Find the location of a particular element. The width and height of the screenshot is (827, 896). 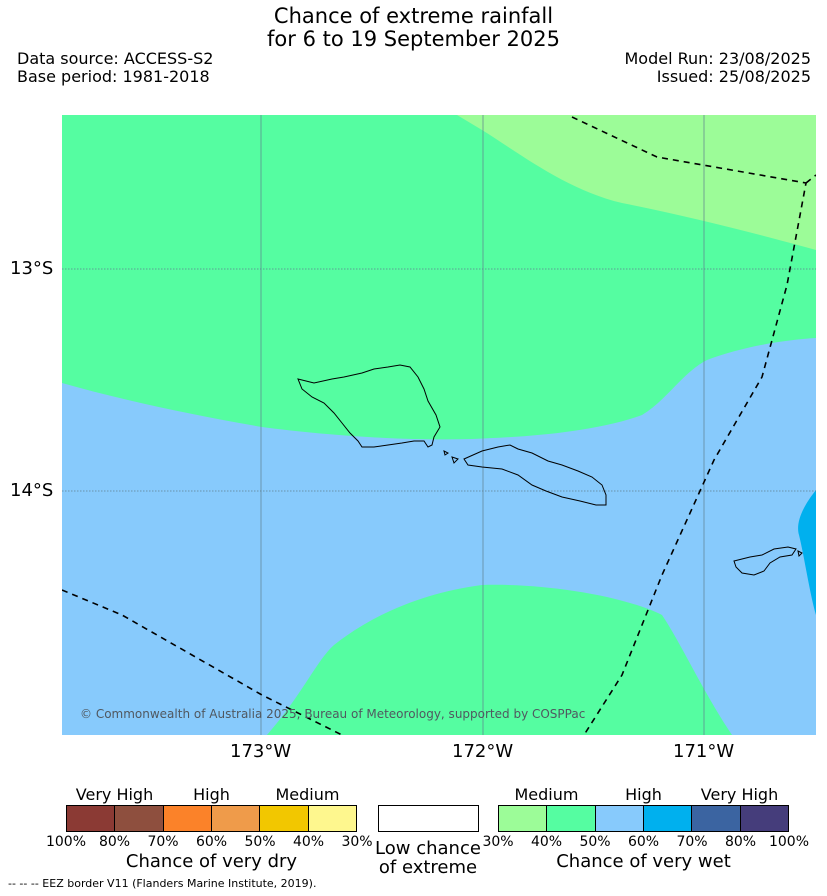

dry-colorbar-tick: 50% is located at coordinates (260, 842).